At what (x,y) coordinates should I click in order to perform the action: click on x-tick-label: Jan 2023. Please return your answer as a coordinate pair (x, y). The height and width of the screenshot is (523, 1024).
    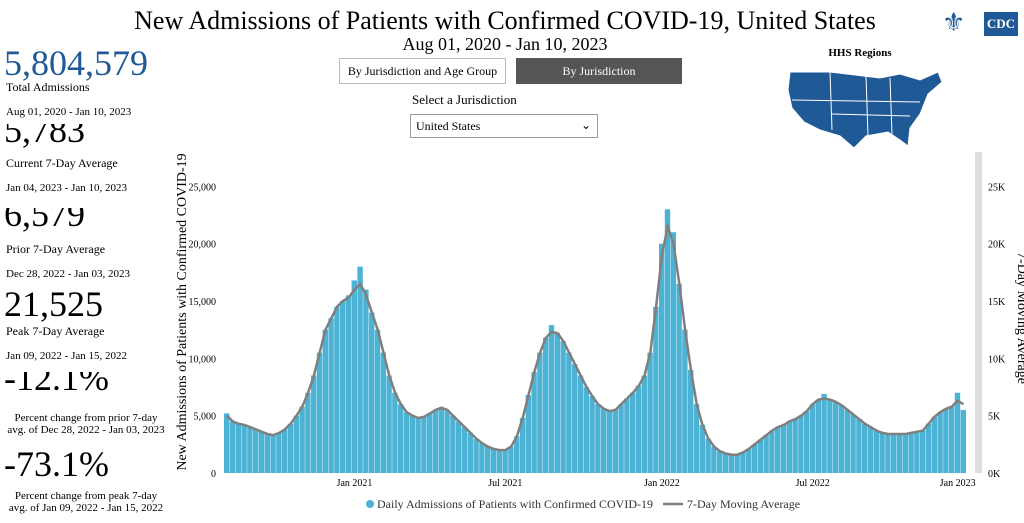
    Looking at the image, I should click on (958, 483).